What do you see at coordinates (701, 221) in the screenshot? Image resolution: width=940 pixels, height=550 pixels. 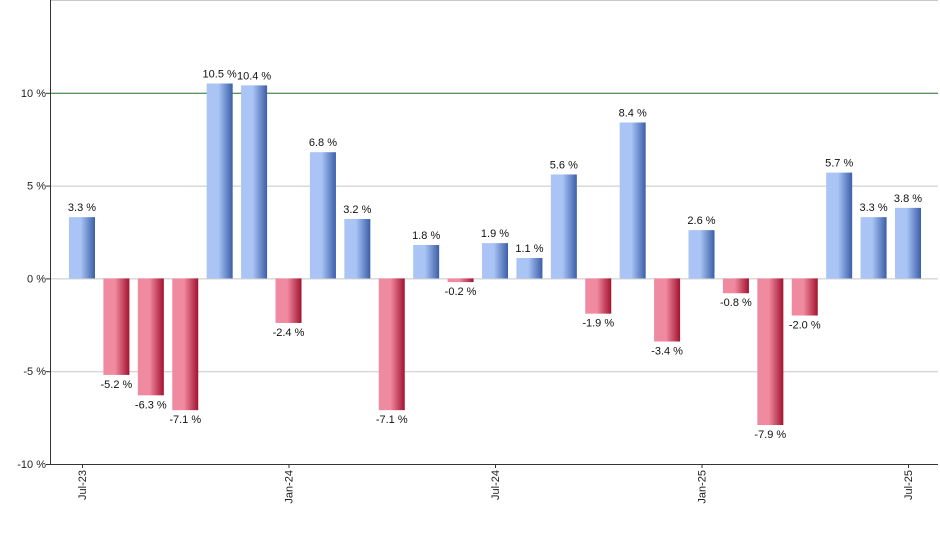 I see `data-label-jan-25: 2.6 %` at bounding box center [701, 221].